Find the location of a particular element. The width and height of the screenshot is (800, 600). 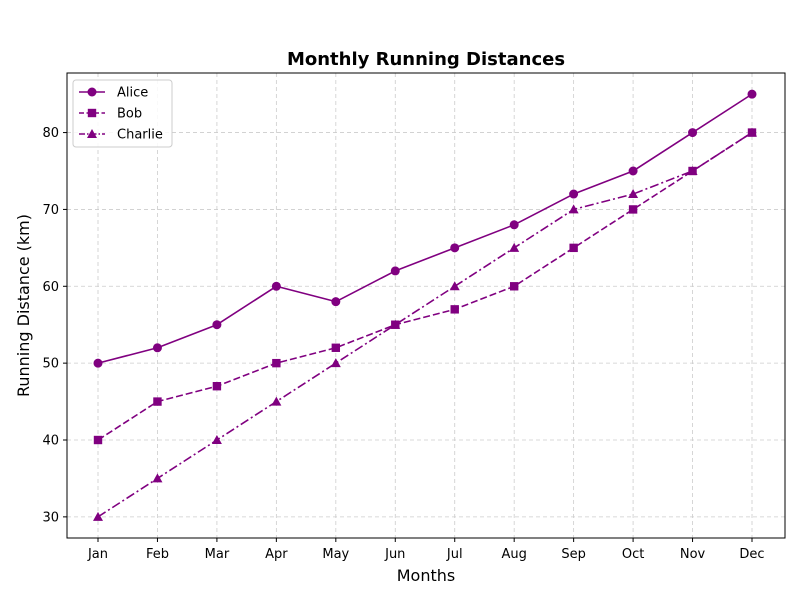

x-axis-title: Months is located at coordinates (426, 575).